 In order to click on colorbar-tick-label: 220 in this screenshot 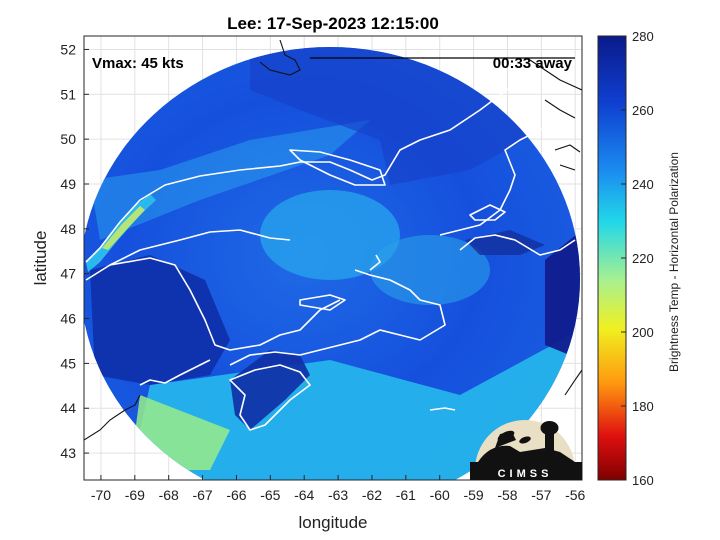, I will do `click(643, 258)`.